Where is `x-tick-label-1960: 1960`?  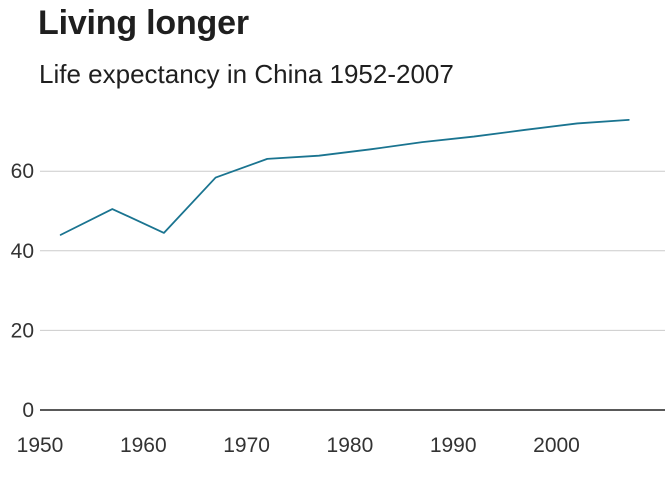 x-tick-label-1960: 1960 is located at coordinates (143, 445).